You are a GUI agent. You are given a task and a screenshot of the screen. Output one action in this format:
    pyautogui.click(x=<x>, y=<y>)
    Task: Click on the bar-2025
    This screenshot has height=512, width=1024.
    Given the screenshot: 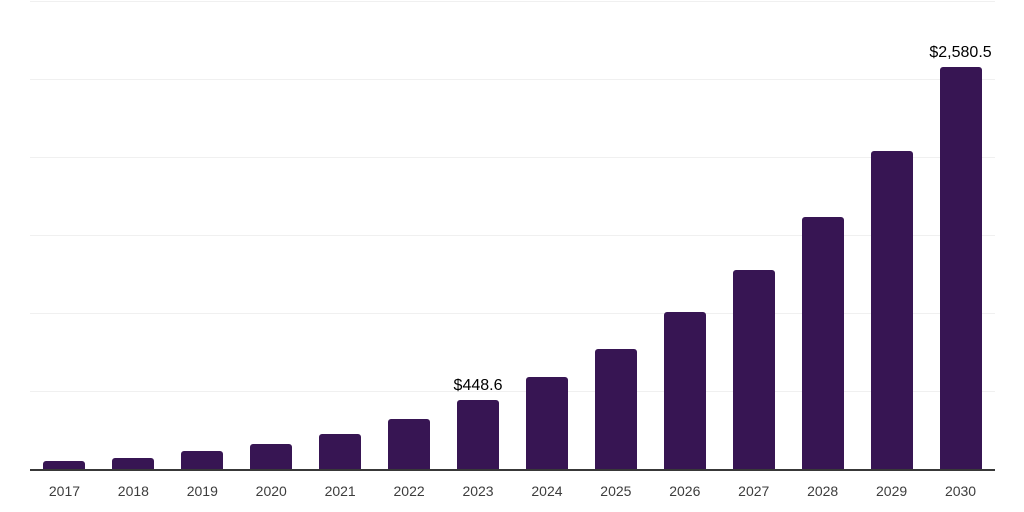 What is the action you would take?
    pyautogui.click(x=615, y=409)
    